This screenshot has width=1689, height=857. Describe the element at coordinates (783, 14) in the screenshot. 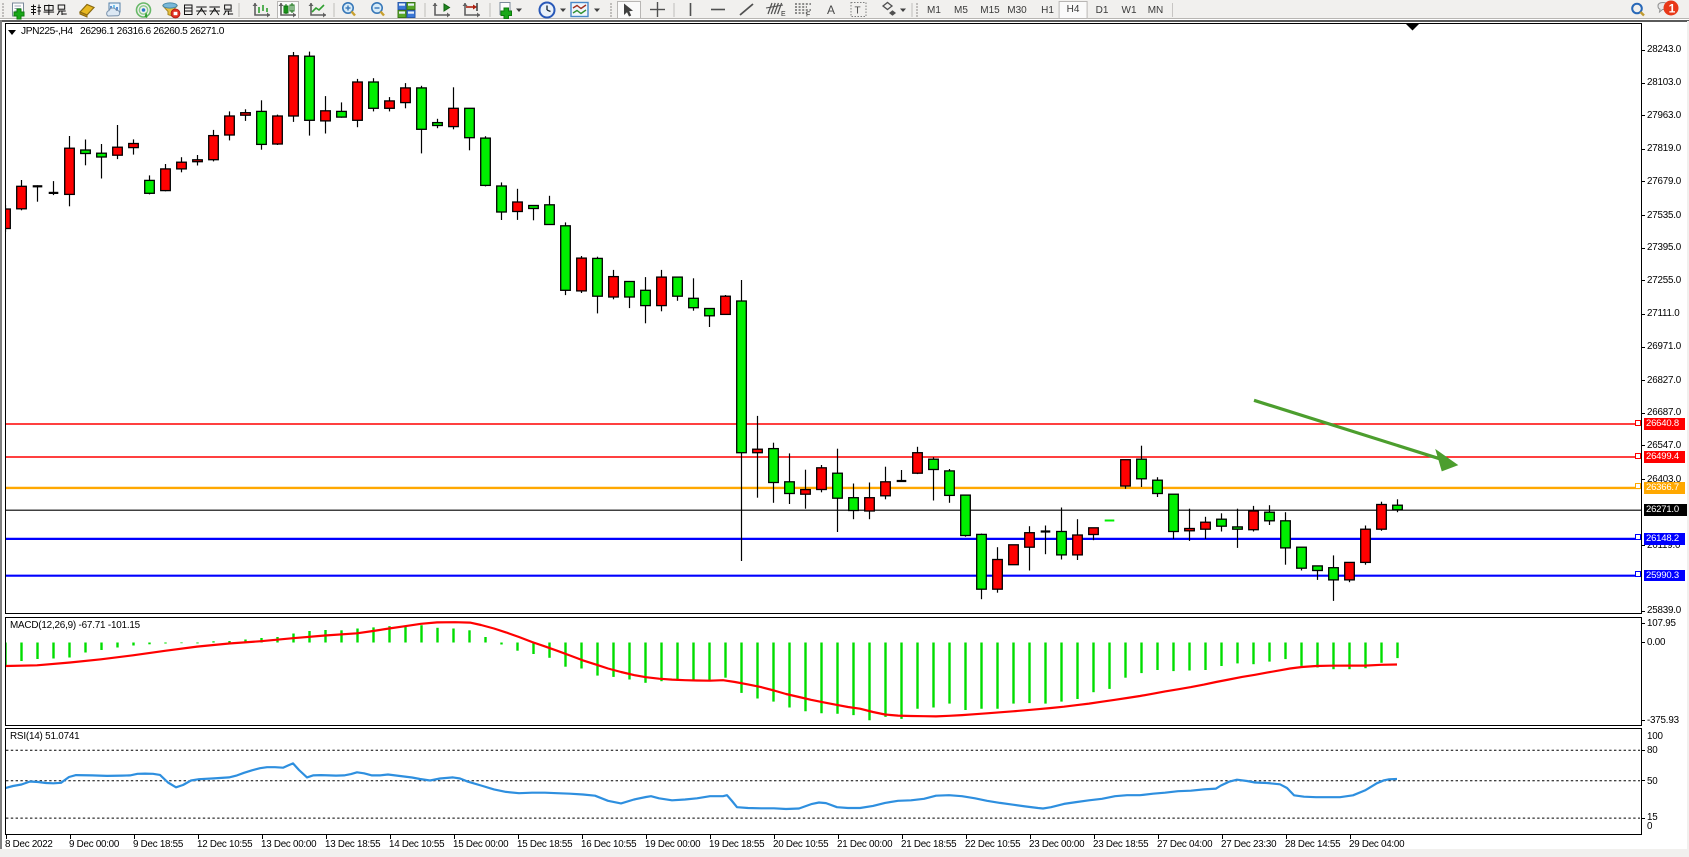

I see `svg-text: E` at that location.